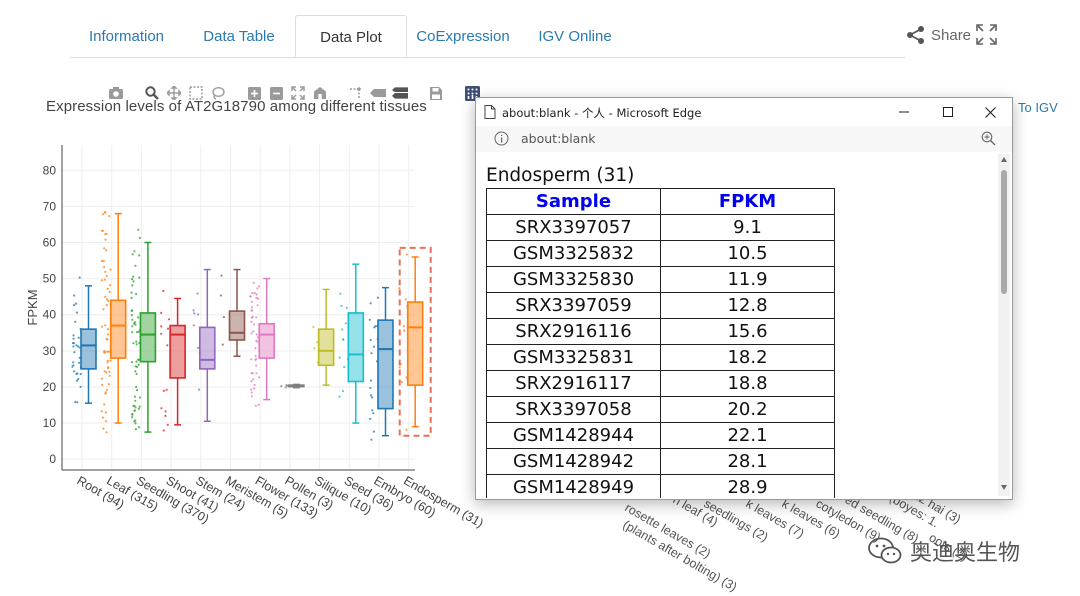  I want to click on y-tick-label: 10, so click(50, 423).